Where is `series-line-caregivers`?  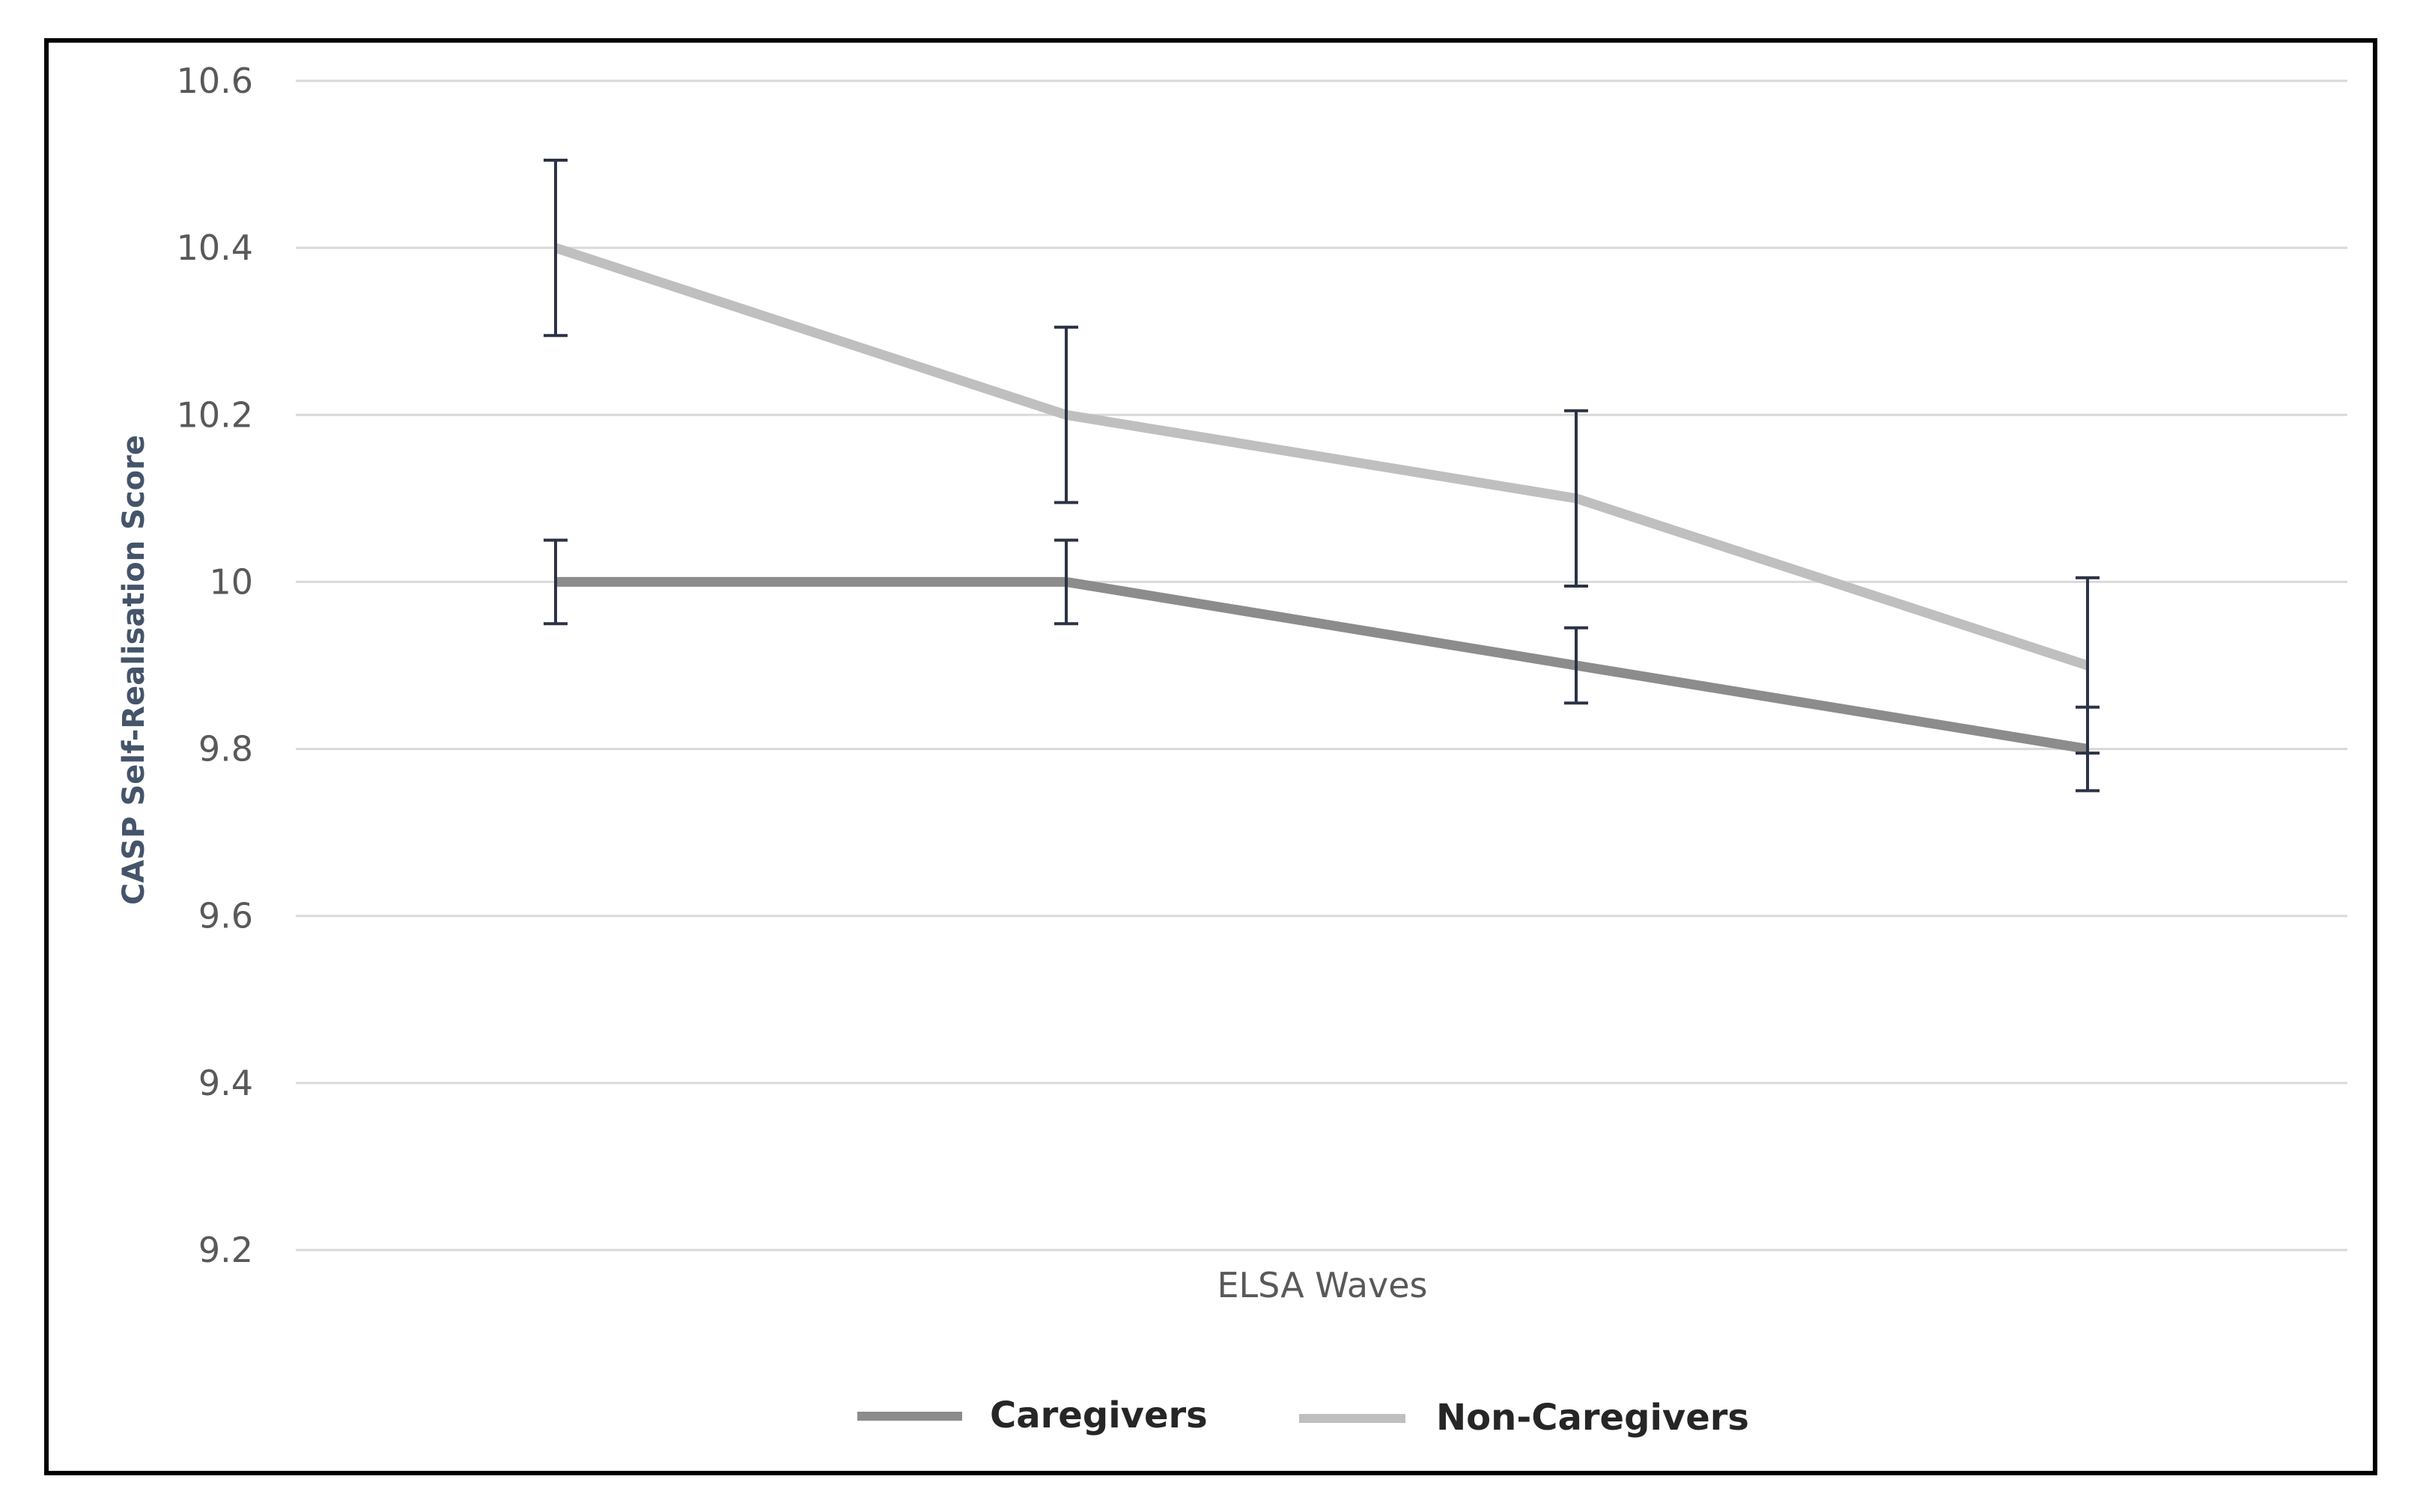 series-line-caregivers is located at coordinates (1323, 665).